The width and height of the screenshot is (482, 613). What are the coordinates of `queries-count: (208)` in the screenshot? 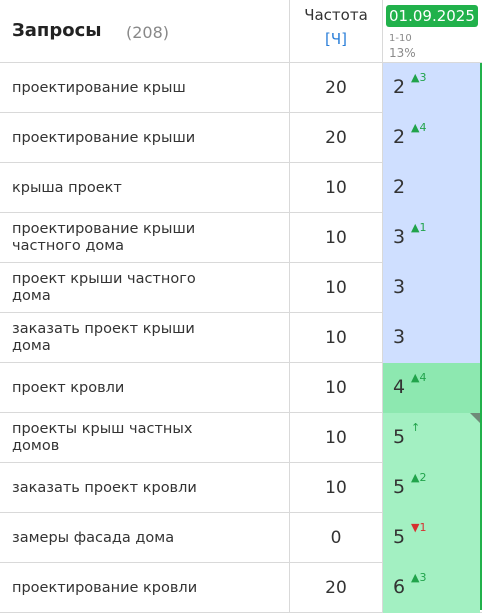 It's located at (148, 32).